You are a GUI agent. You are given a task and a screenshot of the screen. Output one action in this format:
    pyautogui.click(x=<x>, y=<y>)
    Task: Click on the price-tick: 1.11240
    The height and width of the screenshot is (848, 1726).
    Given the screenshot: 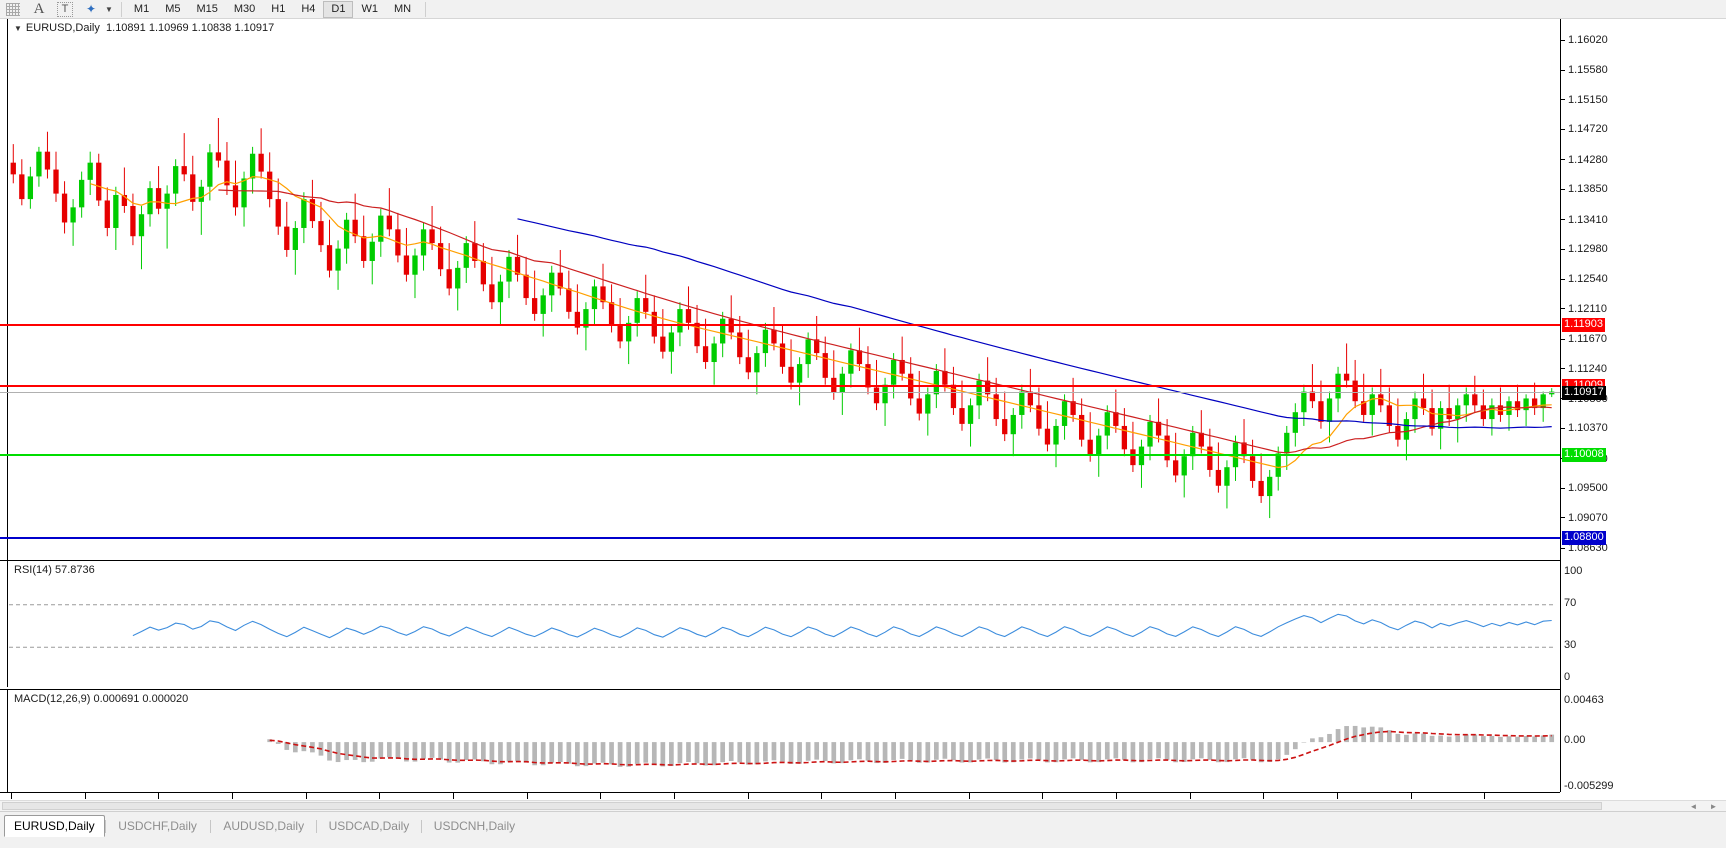 What is the action you would take?
    pyautogui.click(x=1584, y=369)
    